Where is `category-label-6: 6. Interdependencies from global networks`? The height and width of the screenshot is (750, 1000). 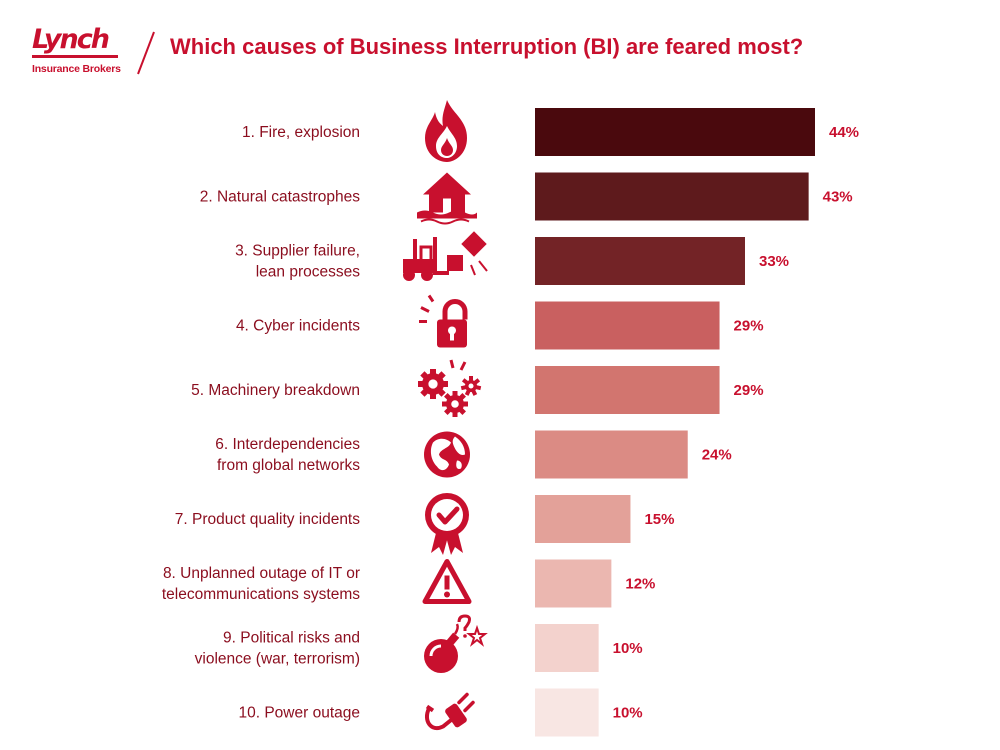 category-label-6: 6. Interdependencies from global networks is located at coordinates (287, 455).